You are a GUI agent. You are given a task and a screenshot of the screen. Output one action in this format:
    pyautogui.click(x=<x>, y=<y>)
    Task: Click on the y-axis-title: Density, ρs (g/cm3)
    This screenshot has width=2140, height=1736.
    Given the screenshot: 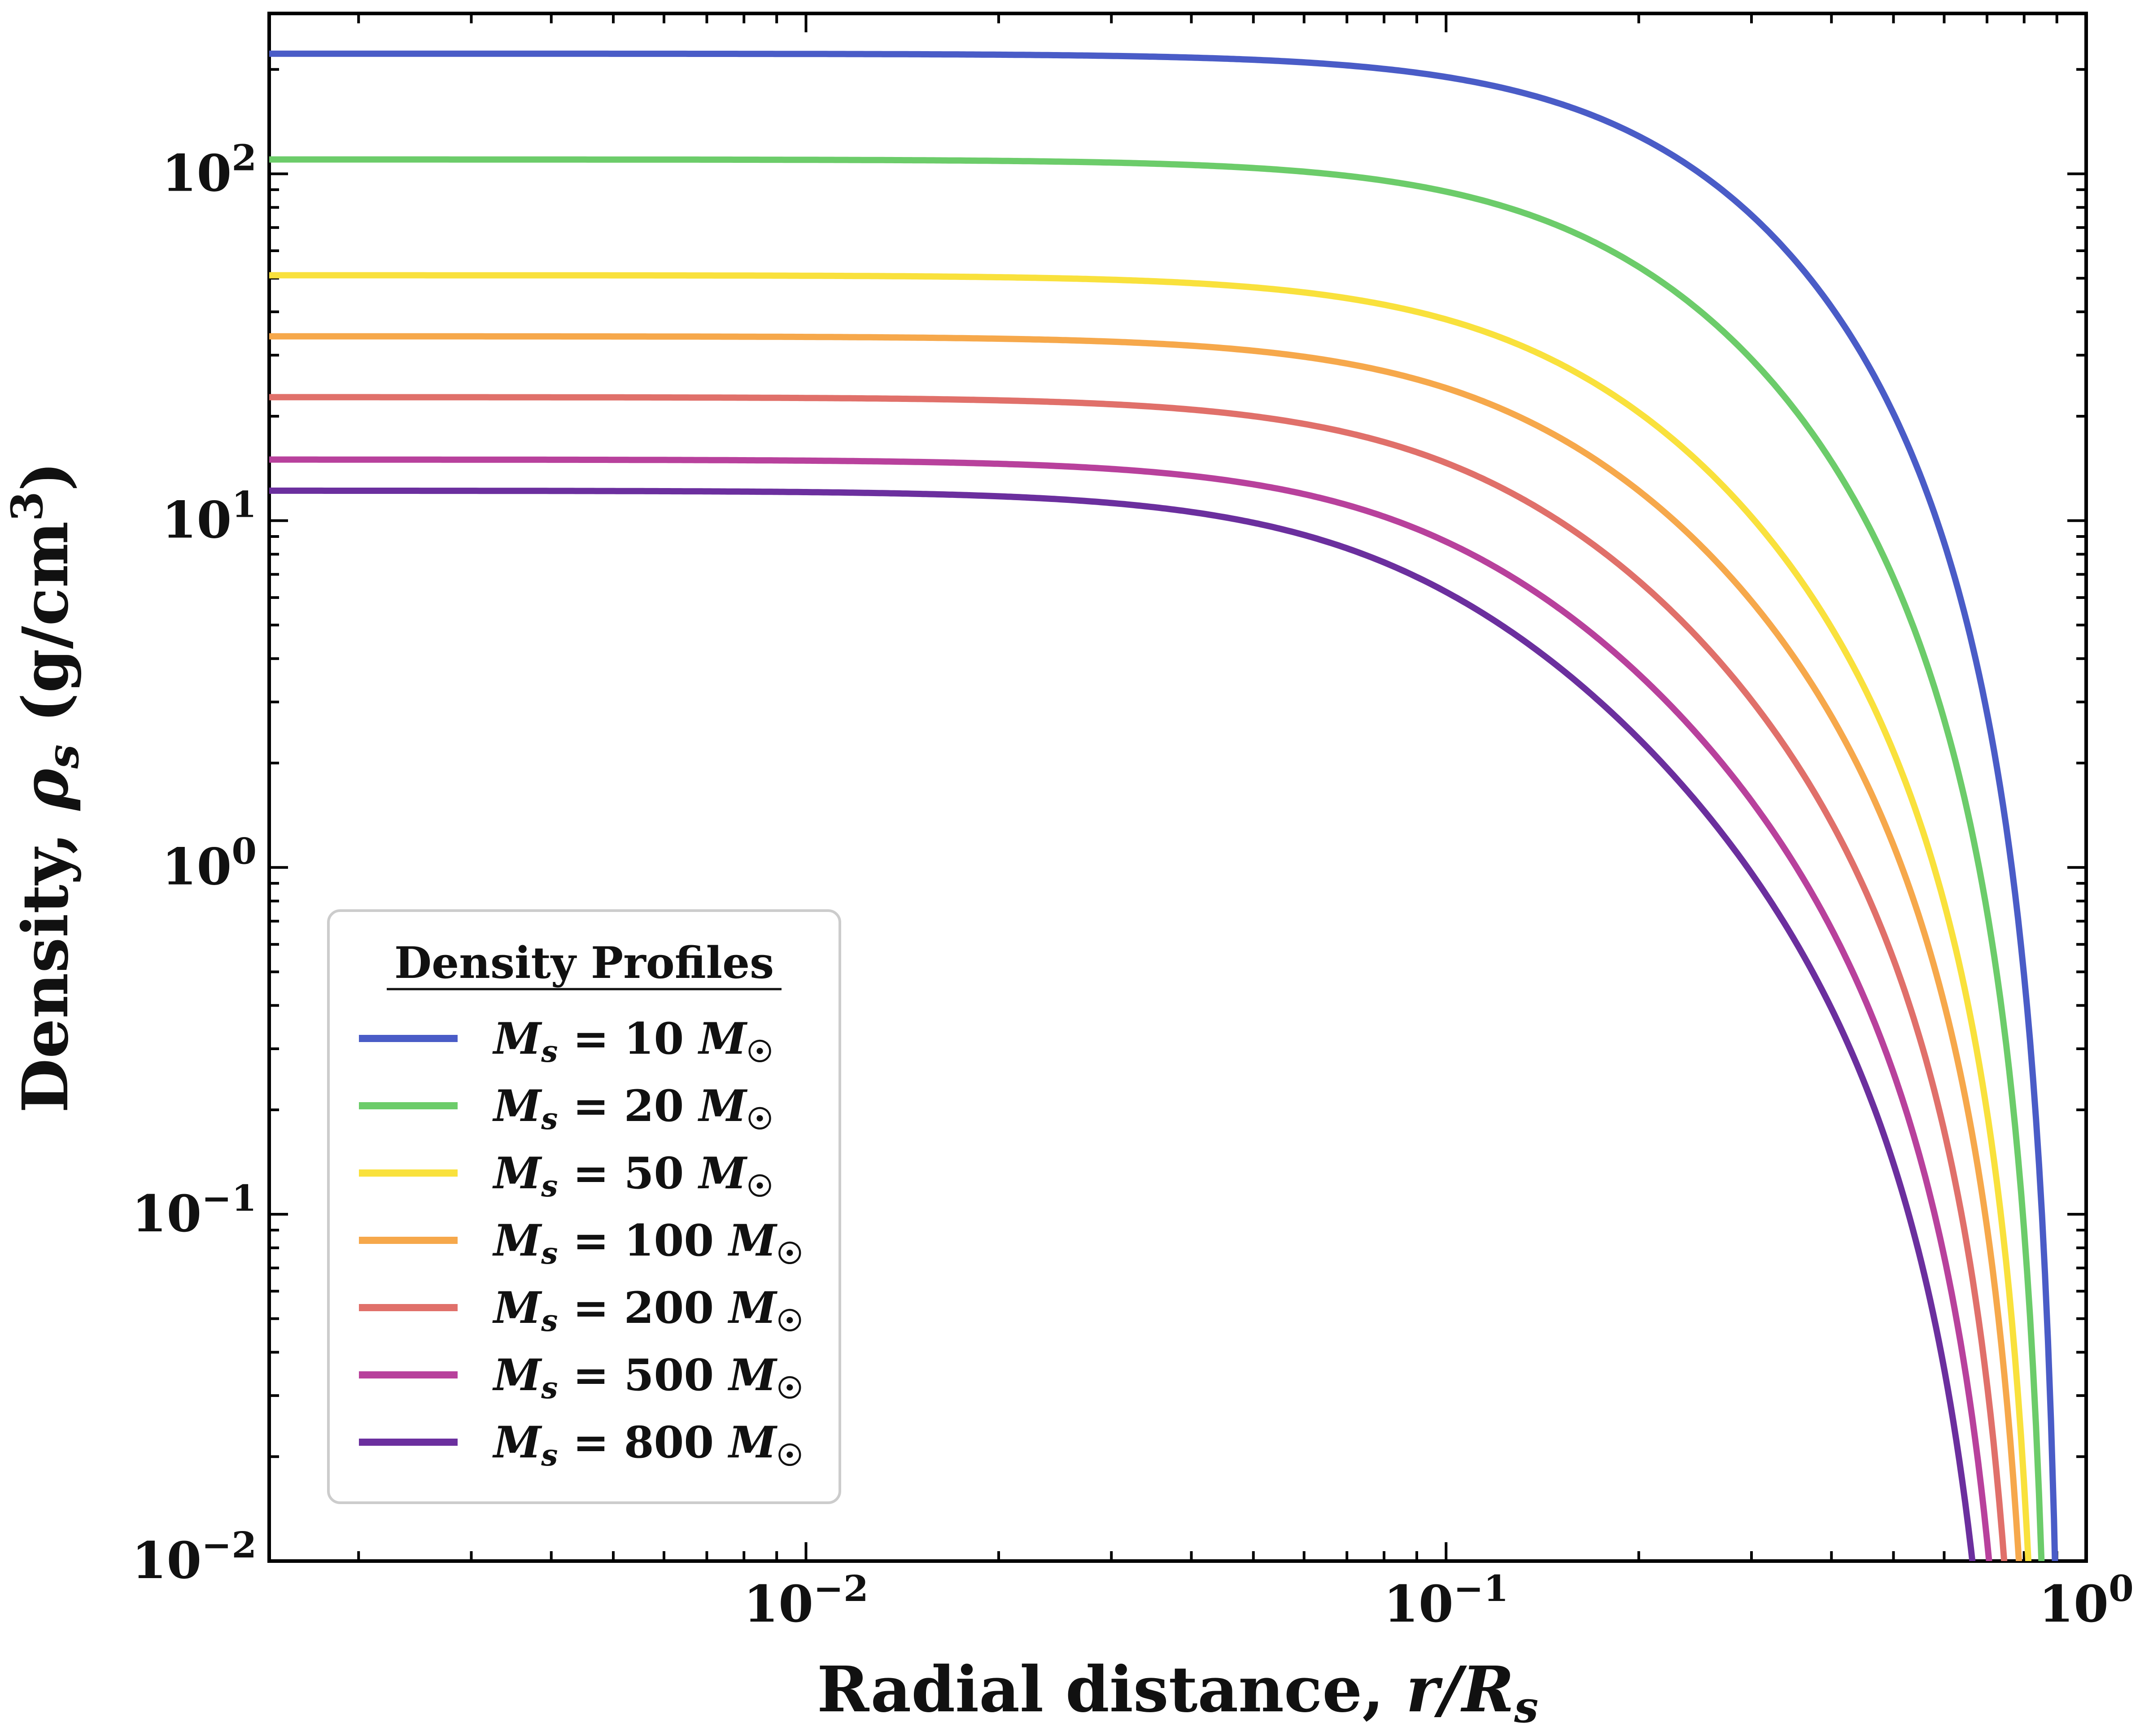 What is the action you would take?
    pyautogui.click(x=45, y=787)
    